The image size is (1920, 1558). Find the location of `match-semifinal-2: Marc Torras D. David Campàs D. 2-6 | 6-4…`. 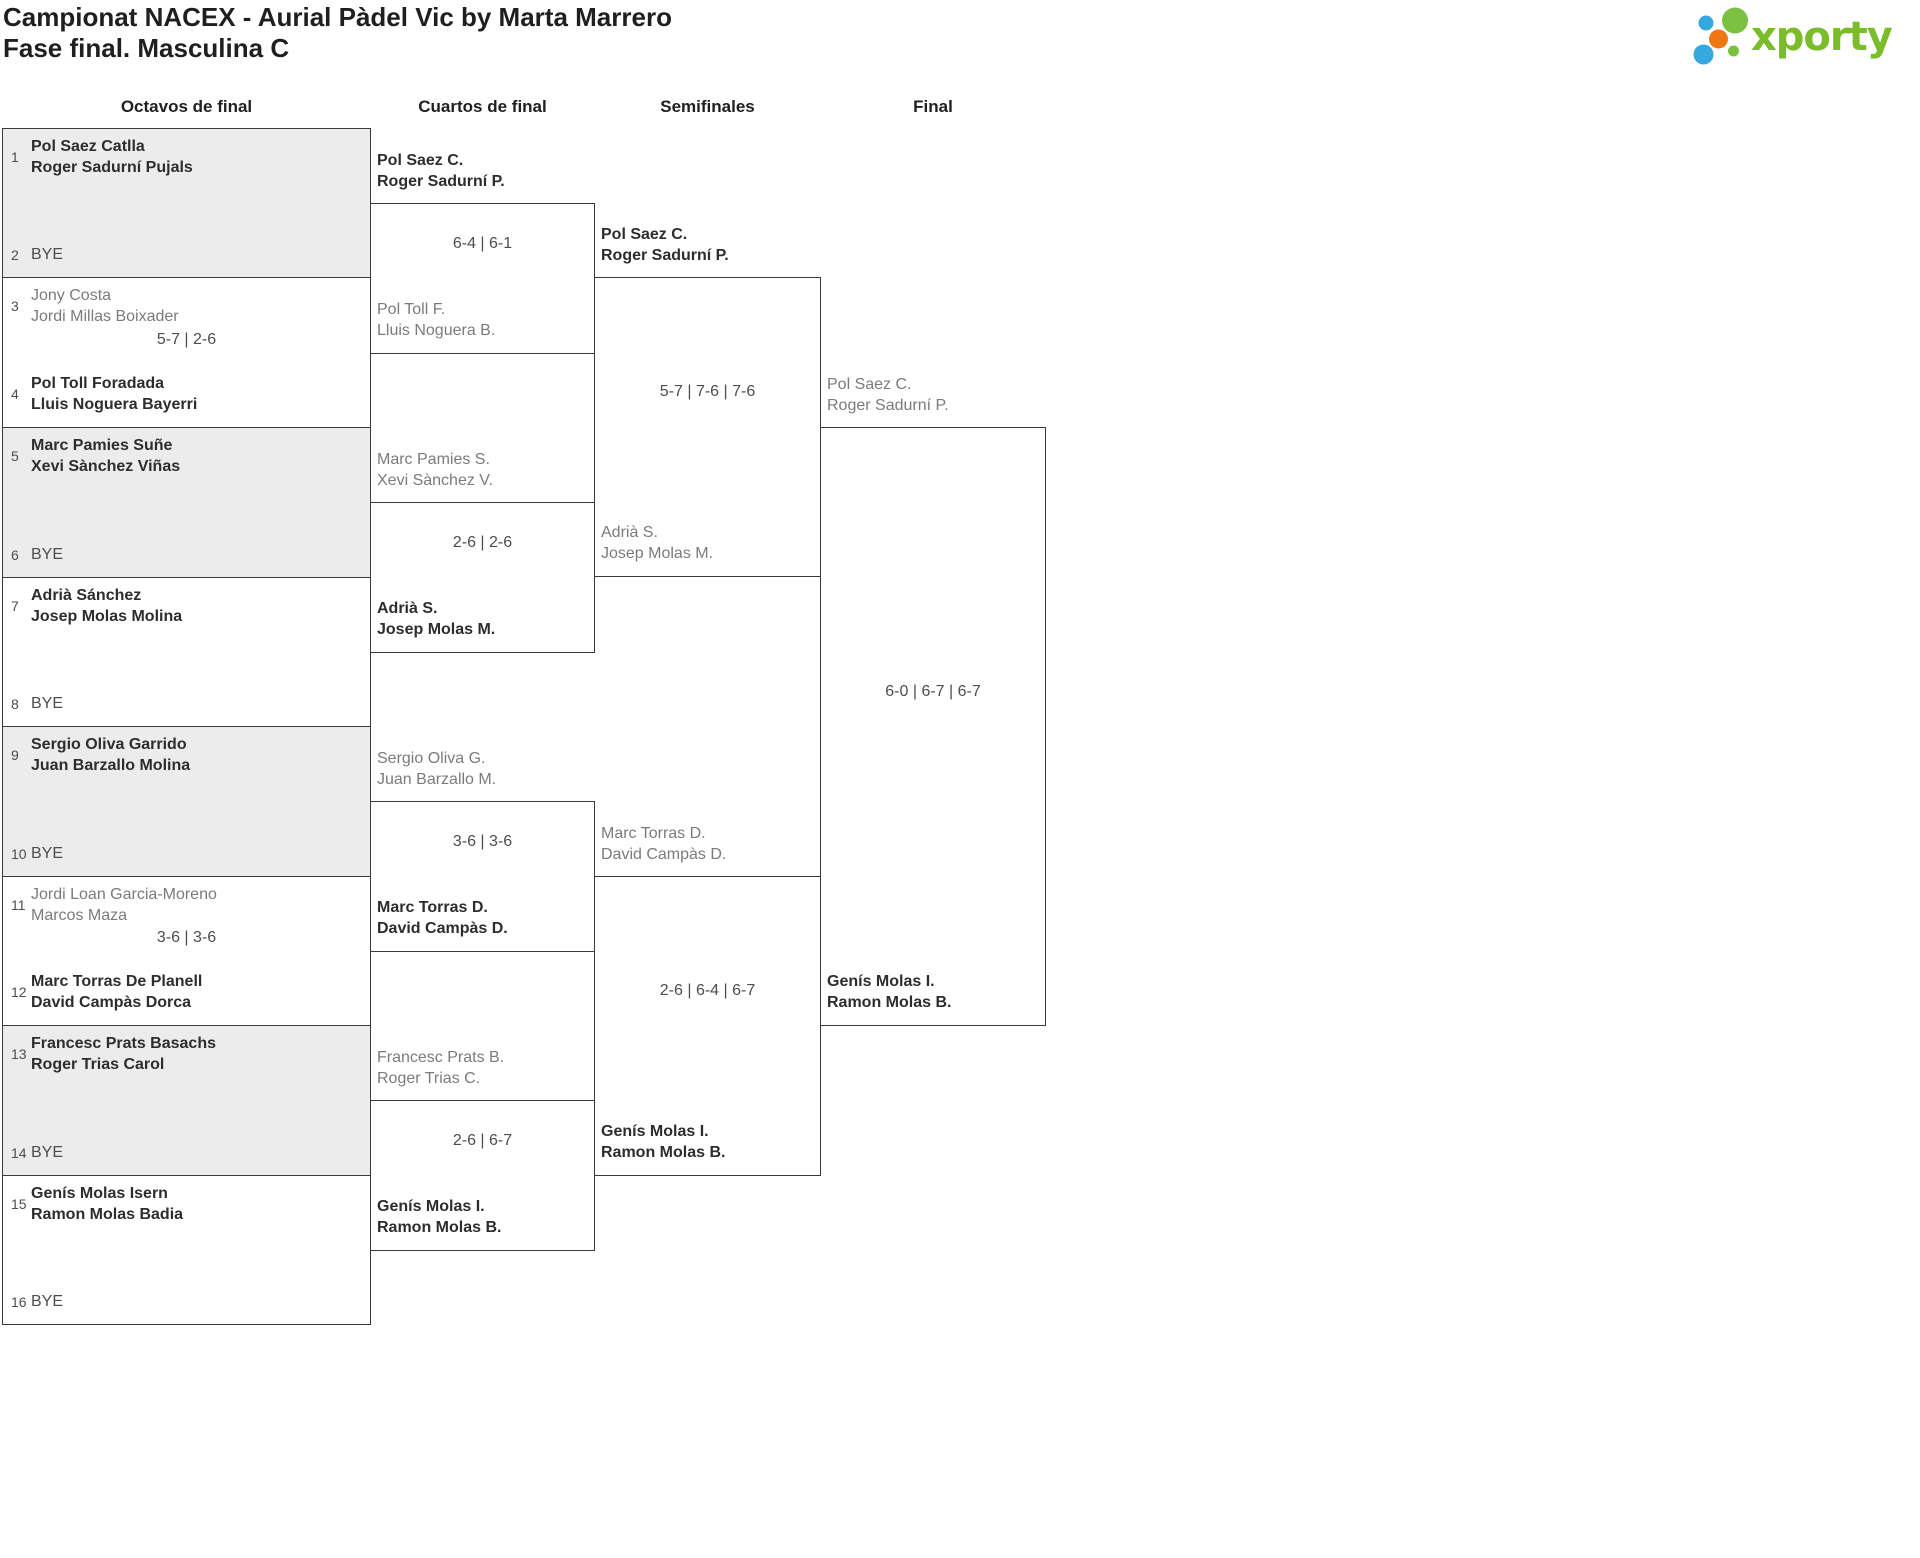

match-semifinal-2: Marc Torras D. David Campàs D. 2-6 | 6-4… is located at coordinates (707, 1000).